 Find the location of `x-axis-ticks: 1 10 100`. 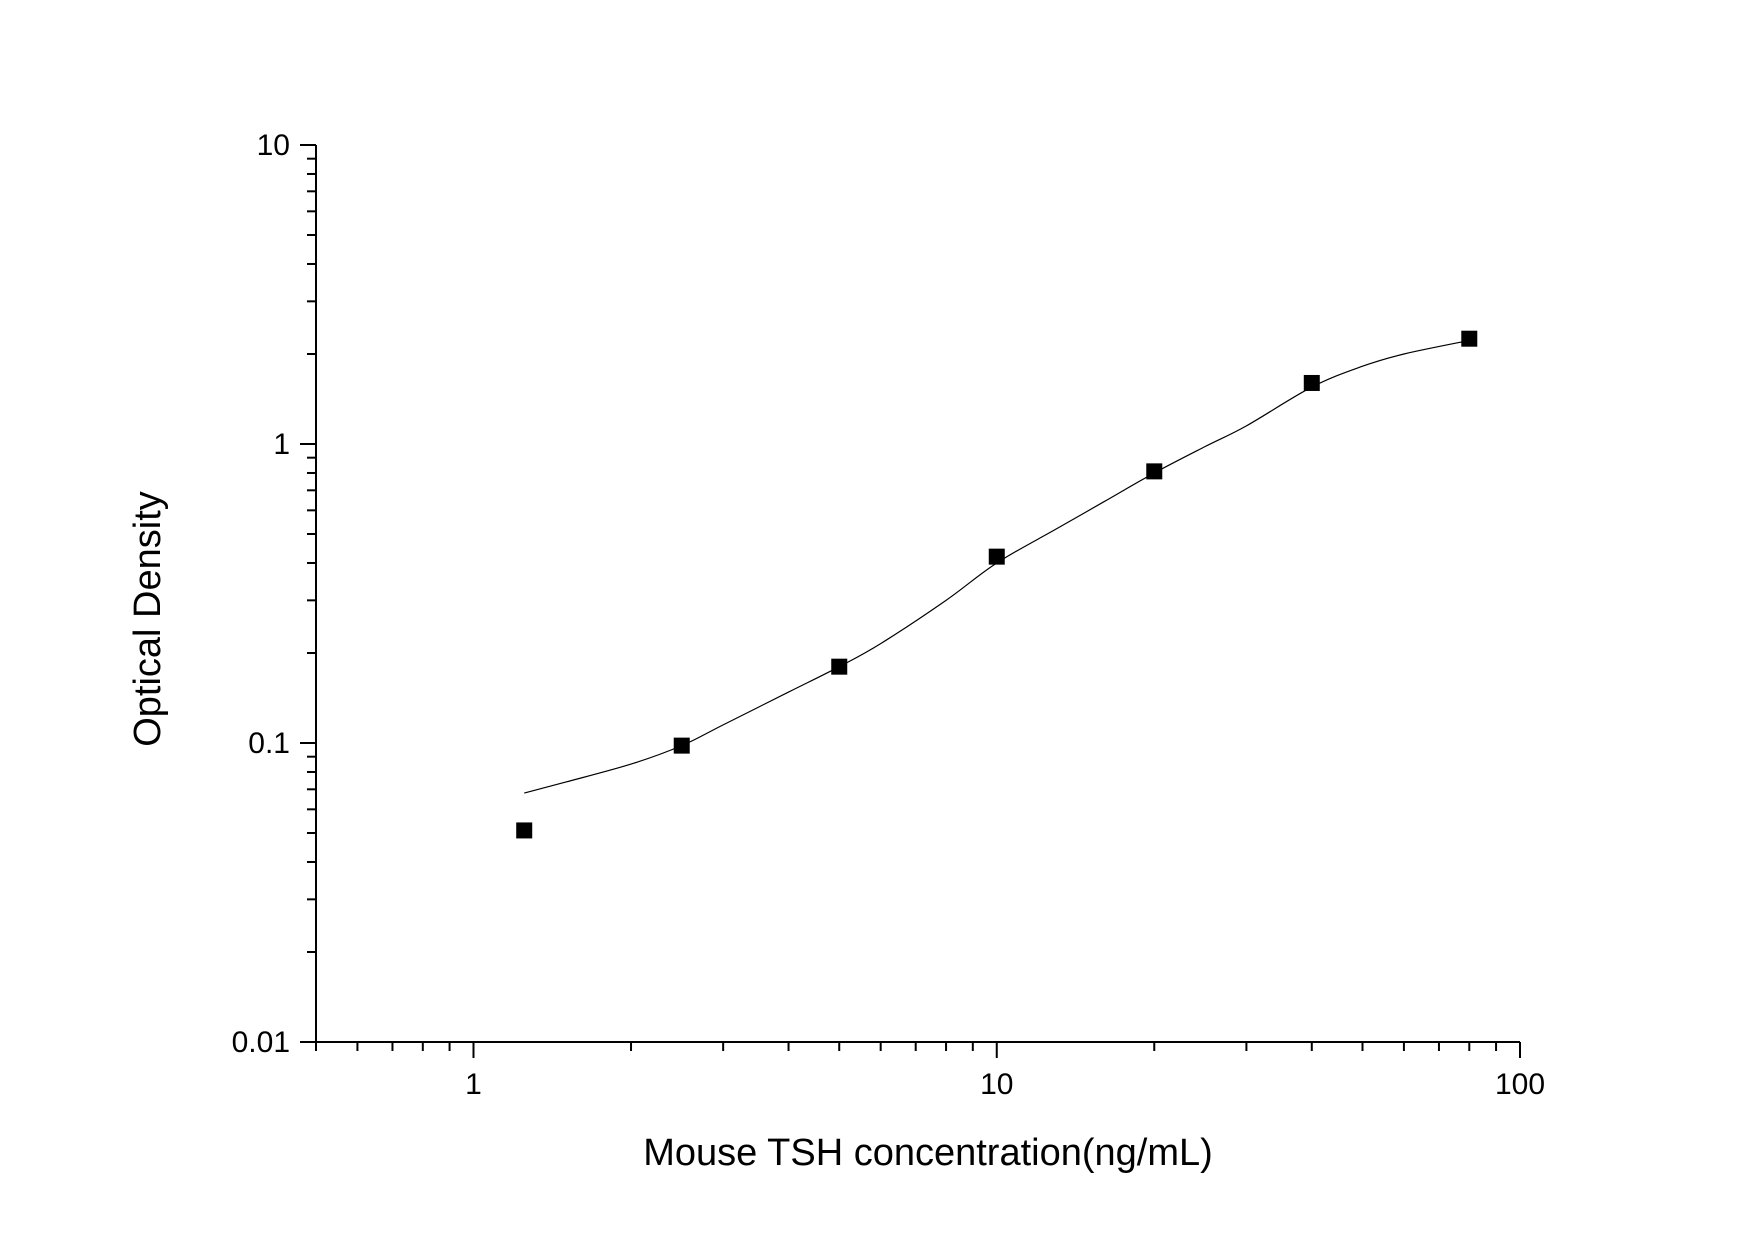

x-axis-ticks: 1 10 100 is located at coordinates (930, 1071).